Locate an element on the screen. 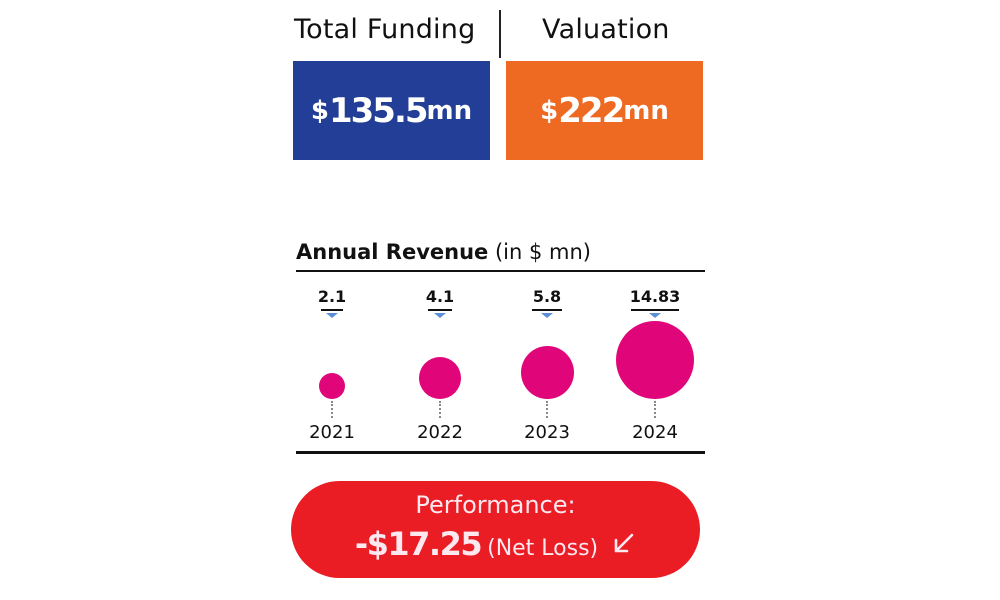  bubble-2024 is located at coordinates (655, 360).